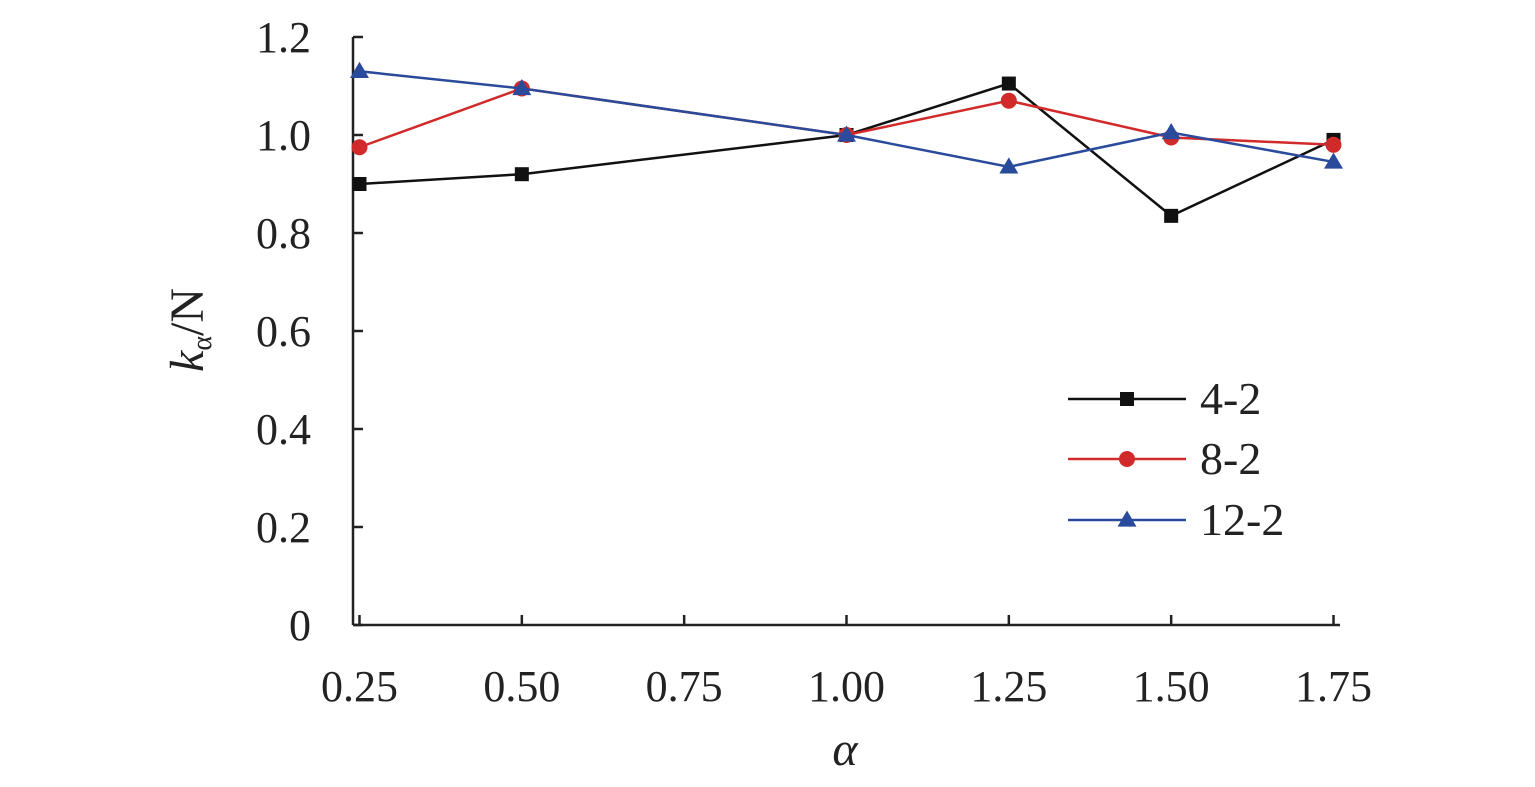  I want to click on y-axis-title: kα/N, so click(189, 330).